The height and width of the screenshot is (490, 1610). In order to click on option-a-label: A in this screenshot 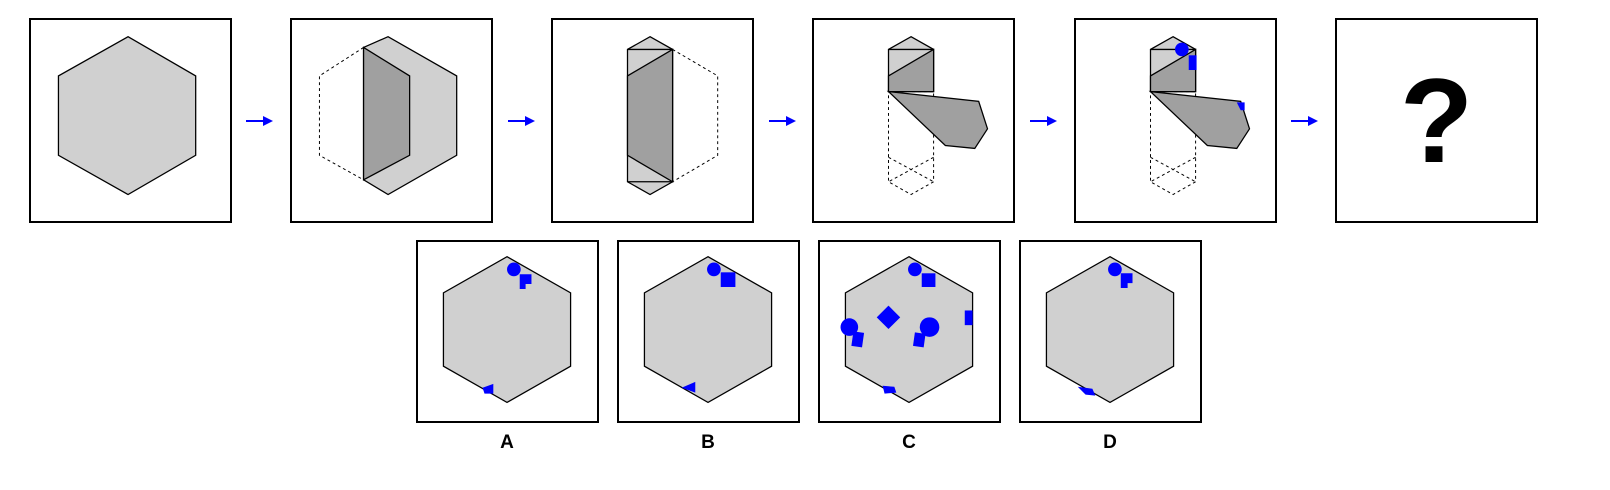, I will do `click(507, 442)`.